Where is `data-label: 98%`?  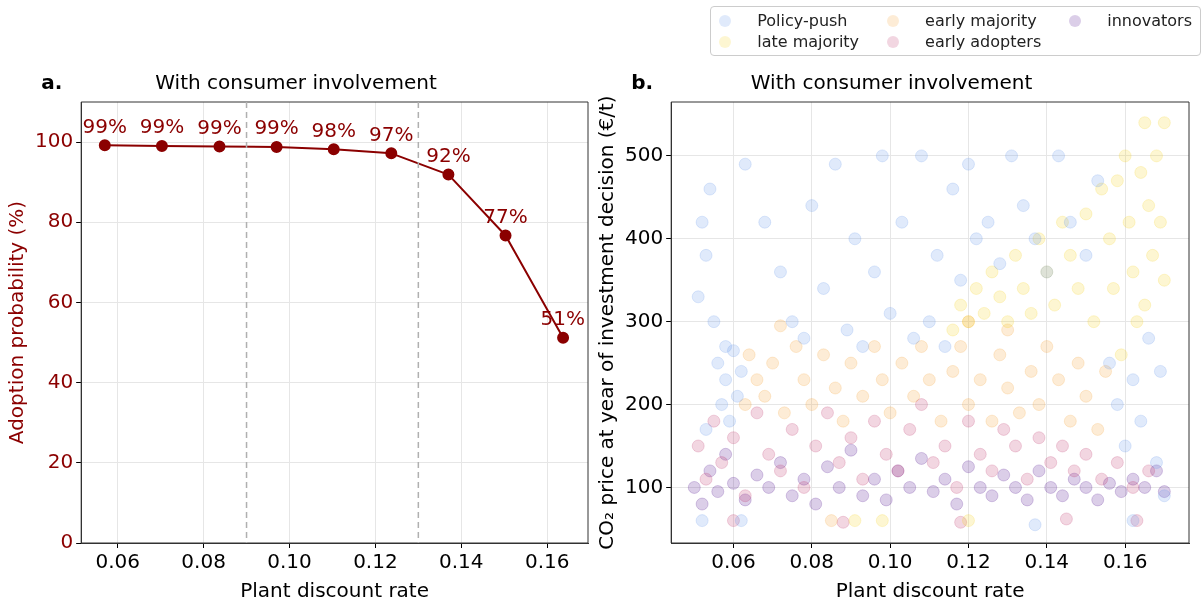
data-label: 98% is located at coordinates (333, 129).